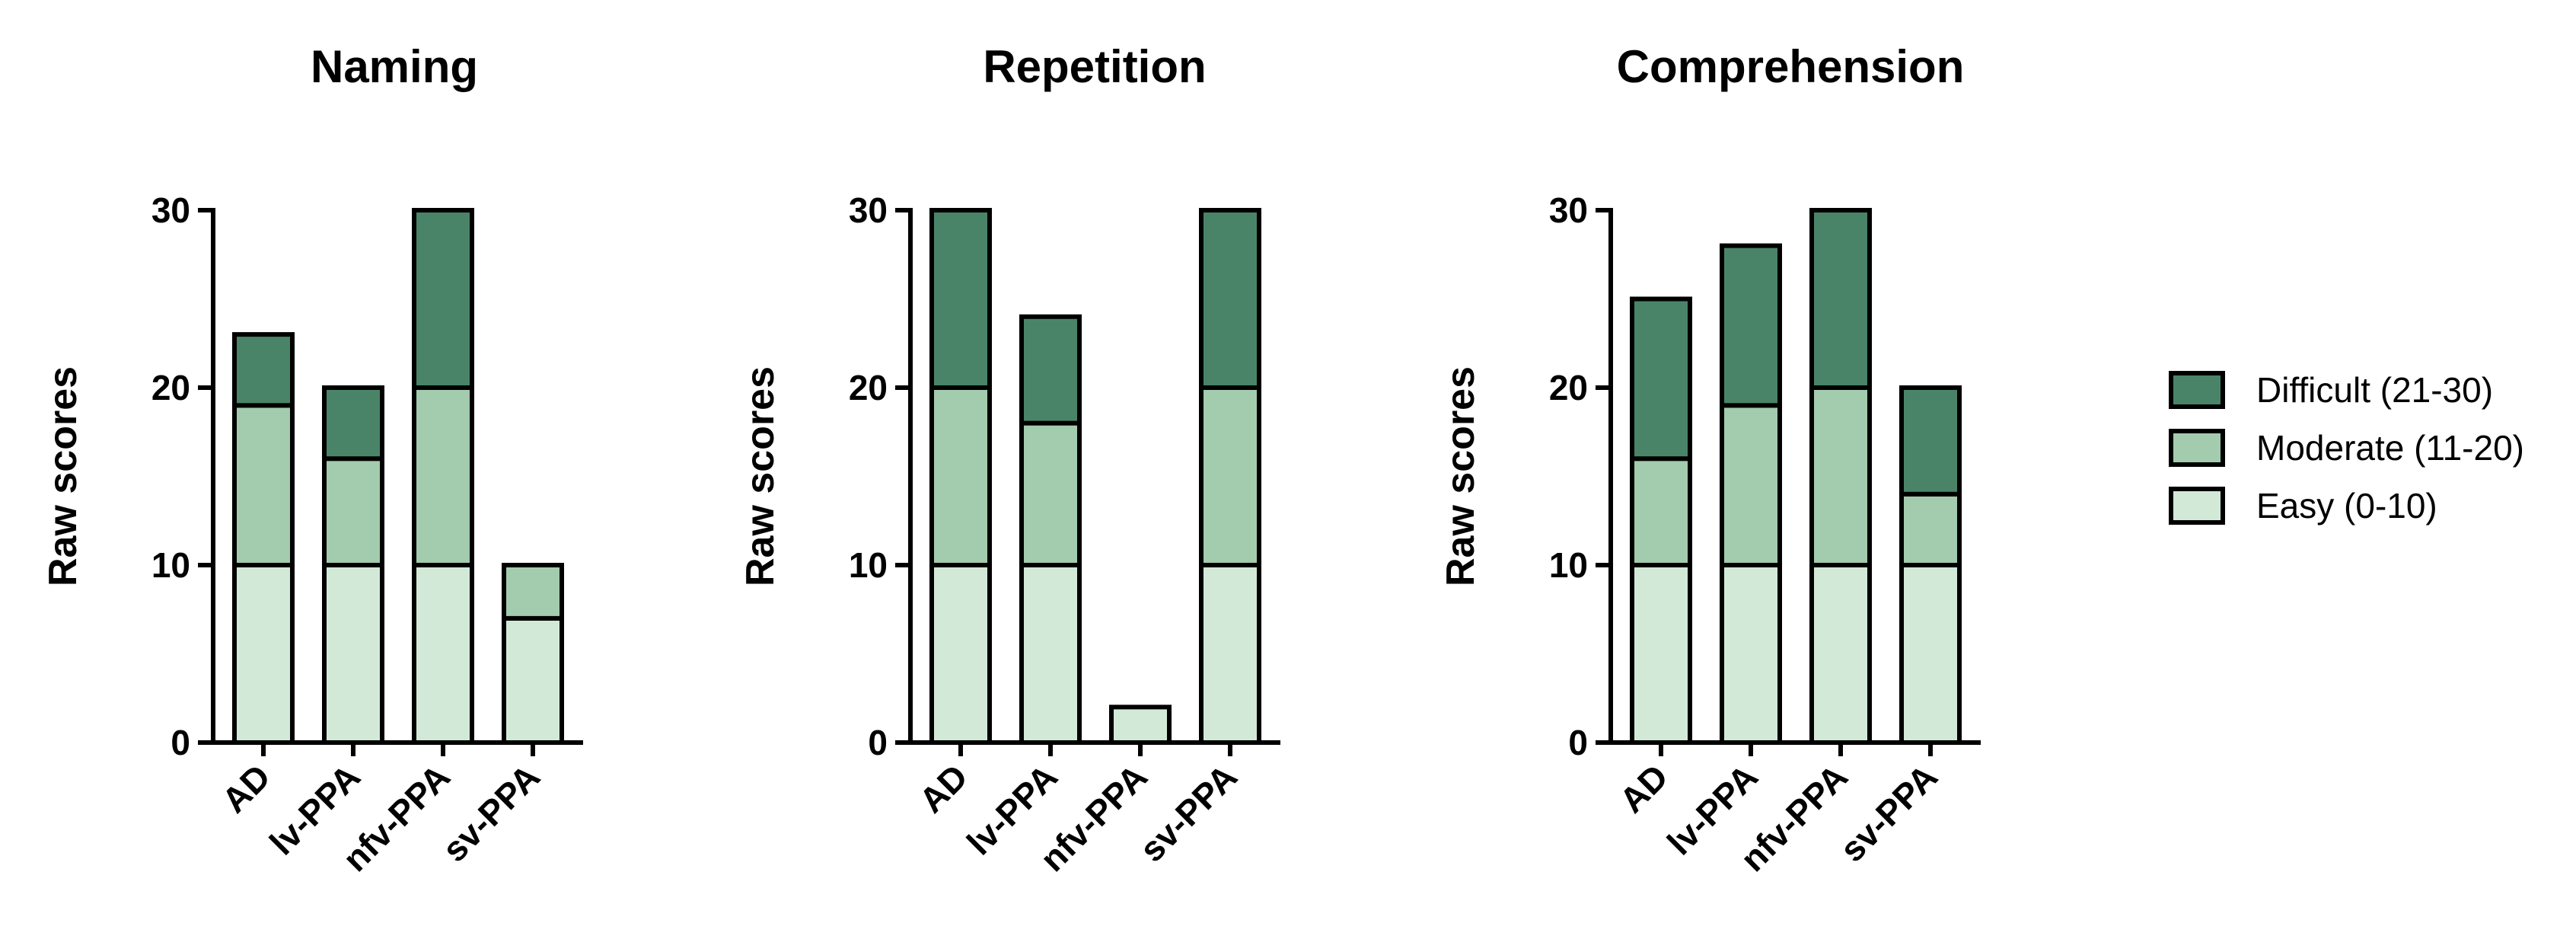 The width and height of the screenshot is (2576, 936). I want to click on legend-swatch-difficult, so click(2197, 390).